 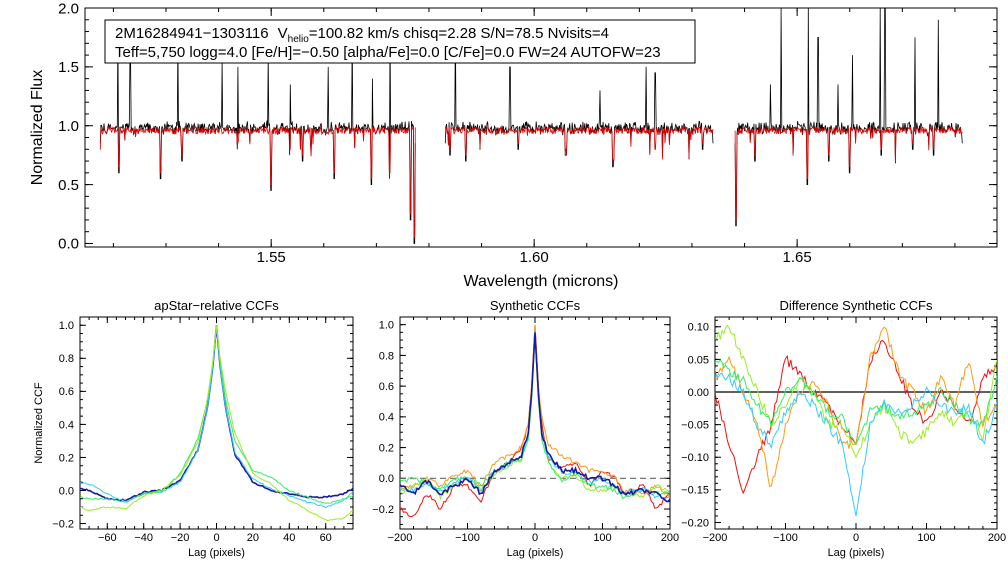 What do you see at coordinates (107, 538) in the screenshot?
I see `x-tick-label: −60` at bounding box center [107, 538].